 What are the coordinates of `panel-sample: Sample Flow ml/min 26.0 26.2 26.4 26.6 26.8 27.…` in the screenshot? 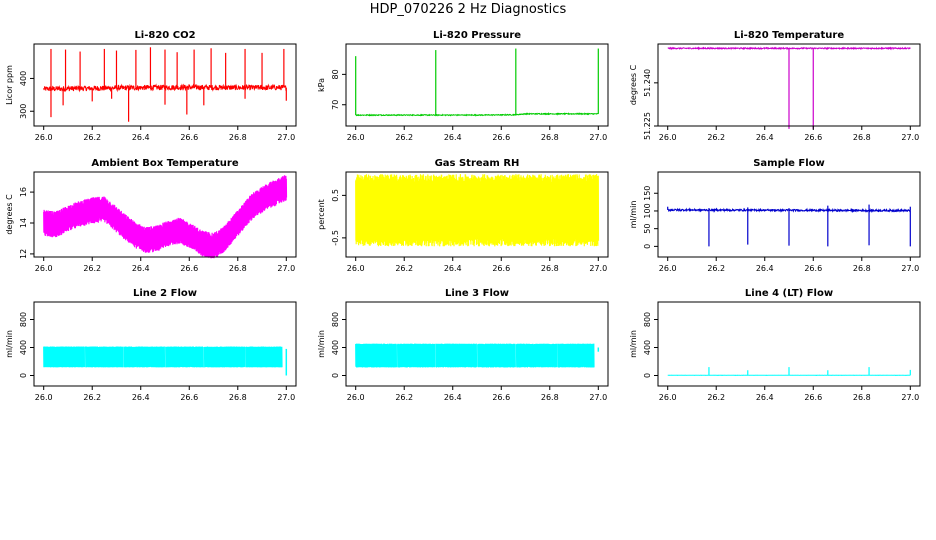 It's located at (775, 215).